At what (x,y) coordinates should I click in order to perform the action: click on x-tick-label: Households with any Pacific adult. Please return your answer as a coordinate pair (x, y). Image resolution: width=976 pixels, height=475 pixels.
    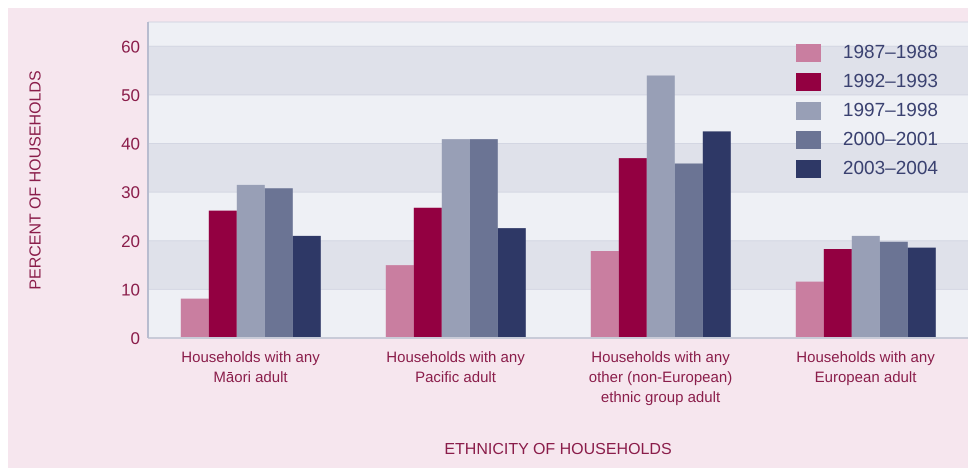
    Looking at the image, I should click on (456, 367).